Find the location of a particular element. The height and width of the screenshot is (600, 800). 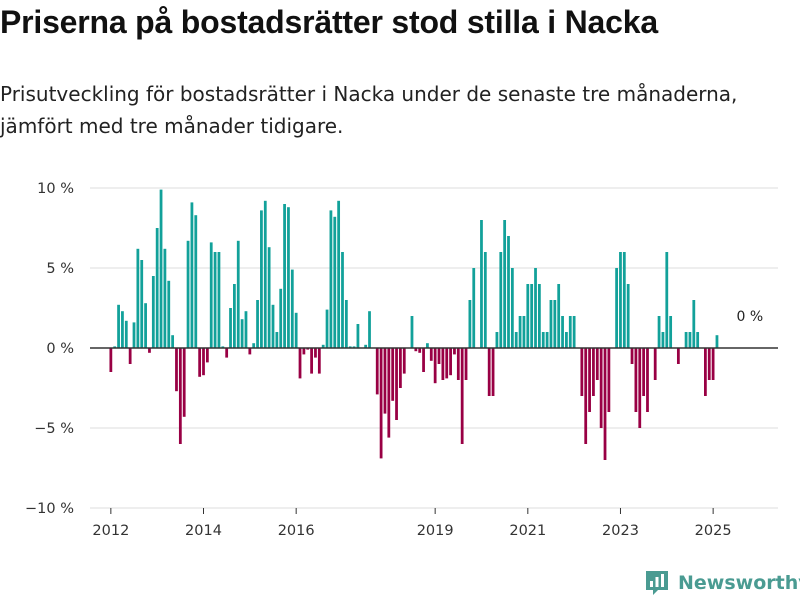

y-tick-label: 10 % is located at coordinates (55, 189).